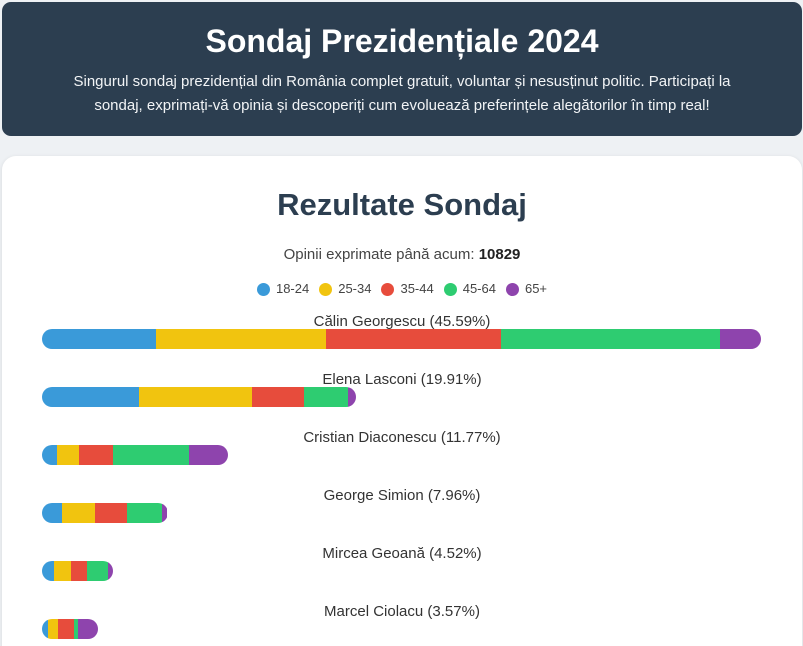 The height and width of the screenshot is (646, 803). What do you see at coordinates (402, 321) in the screenshot?
I see `candidate-label: Călin Georgescu (45.59%)` at bounding box center [402, 321].